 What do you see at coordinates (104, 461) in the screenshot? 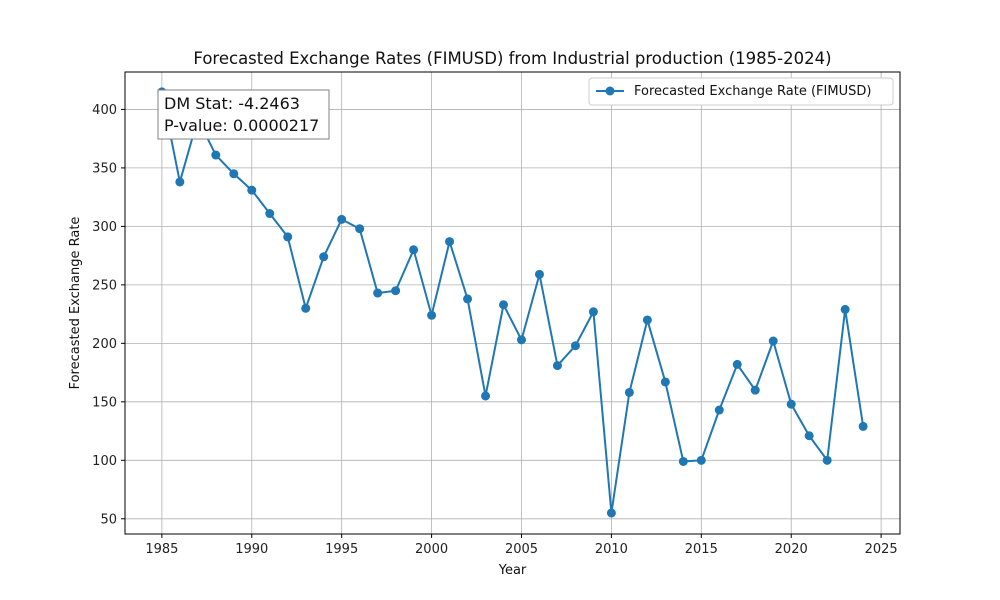
I see `y-tick-label: 100` at bounding box center [104, 461].